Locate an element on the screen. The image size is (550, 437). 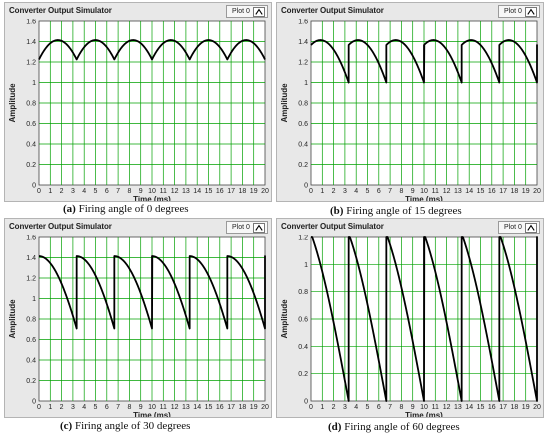
plot-line-icon is located at coordinates (259, 11).